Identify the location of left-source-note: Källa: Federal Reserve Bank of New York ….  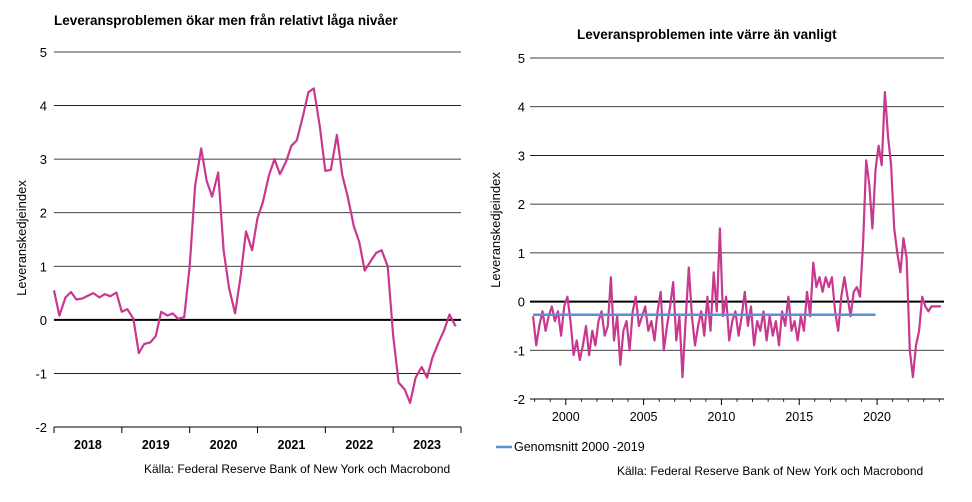
(297, 469).